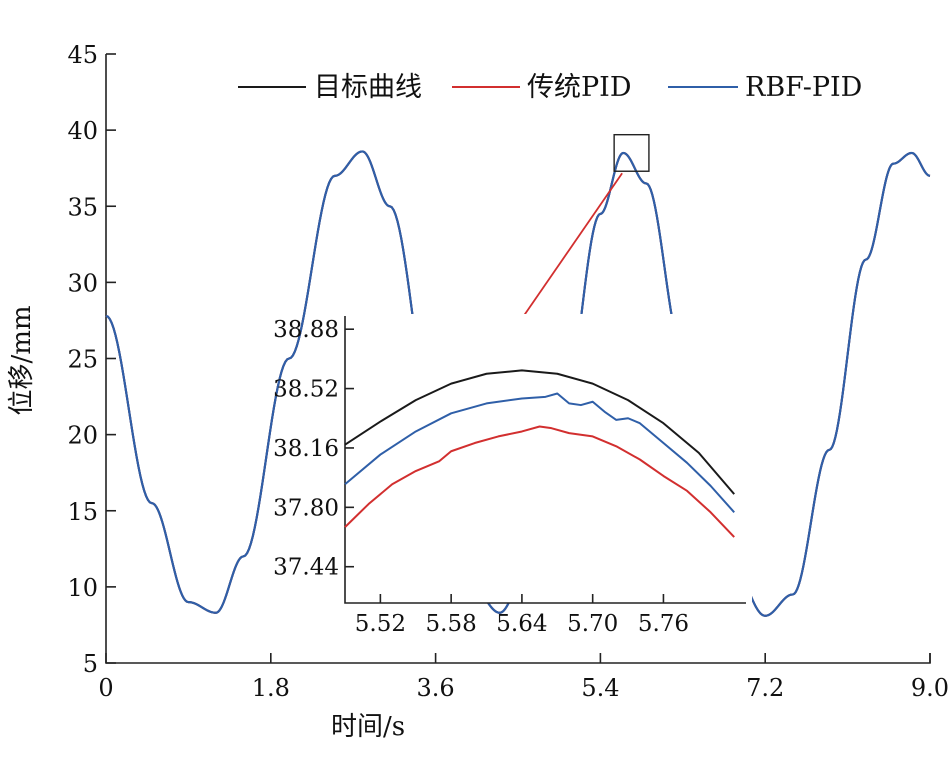 The width and height of the screenshot is (951, 772). Describe the element at coordinates (82, 512) in the screenshot. I see `y-tick-label: 15` at that location.